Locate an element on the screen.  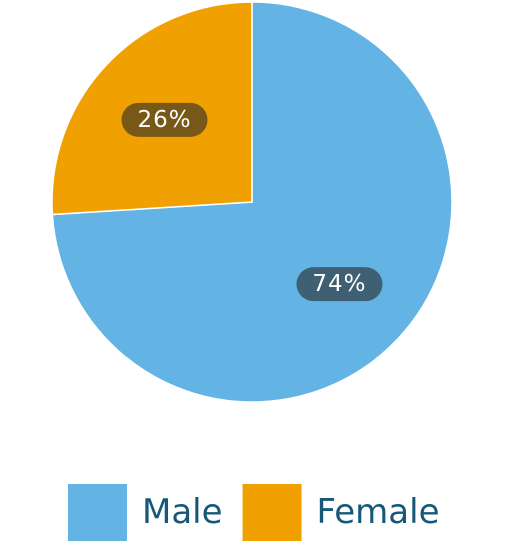
legend-label: Female is located at coordinates (378, 512).